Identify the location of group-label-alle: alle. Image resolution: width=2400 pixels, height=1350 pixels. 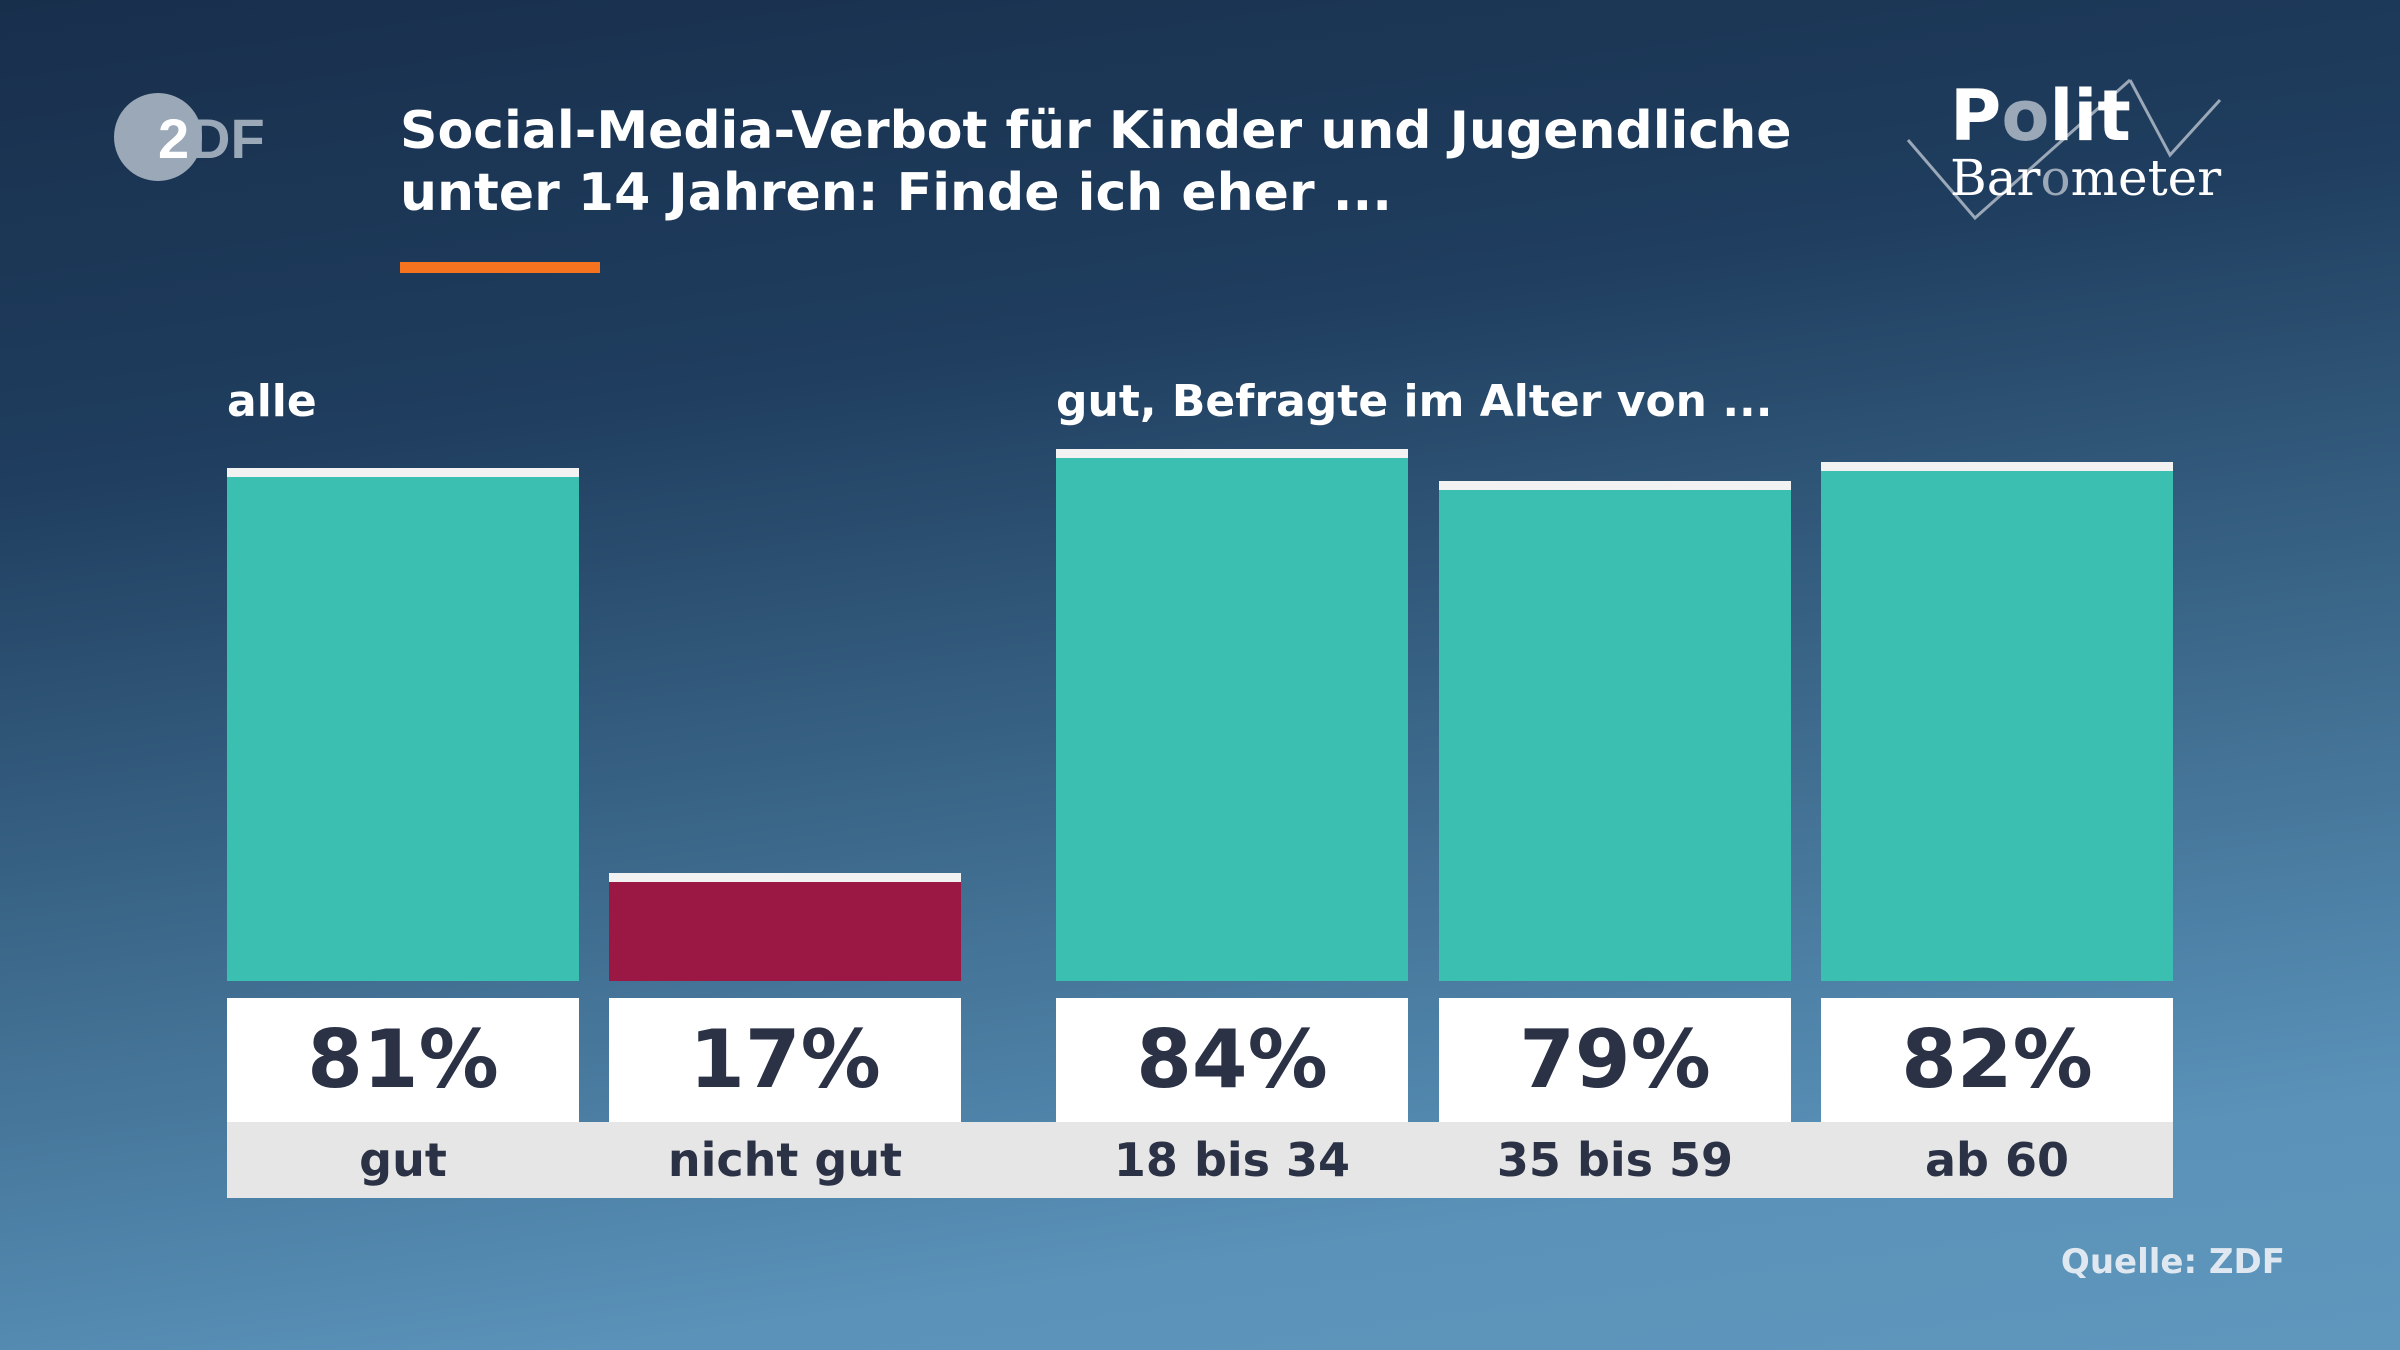
(272, 401).